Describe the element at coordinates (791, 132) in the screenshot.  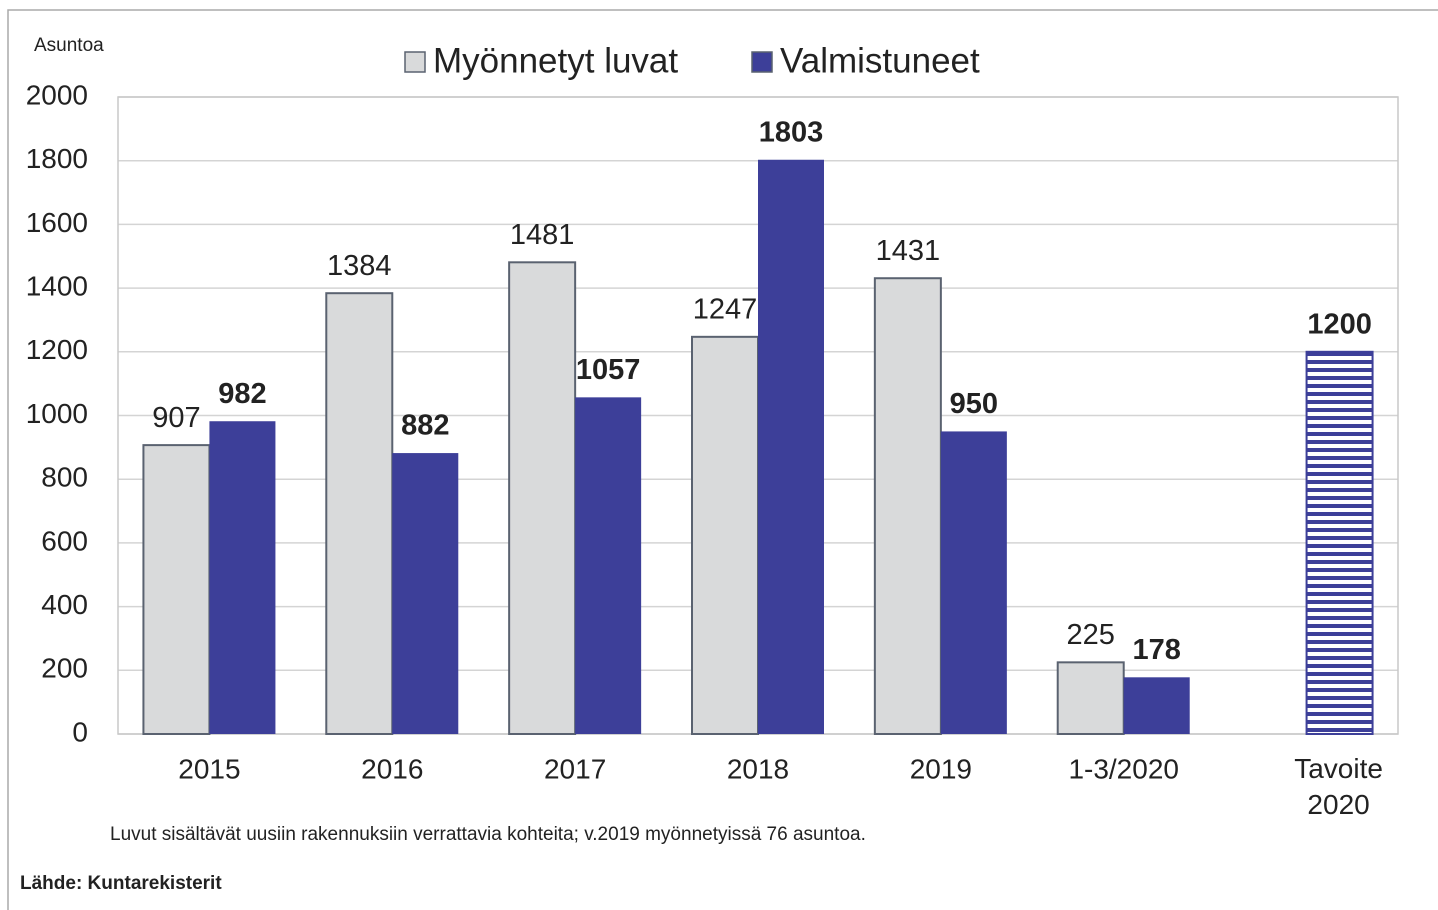
I see `value-label: 1803` at that location.